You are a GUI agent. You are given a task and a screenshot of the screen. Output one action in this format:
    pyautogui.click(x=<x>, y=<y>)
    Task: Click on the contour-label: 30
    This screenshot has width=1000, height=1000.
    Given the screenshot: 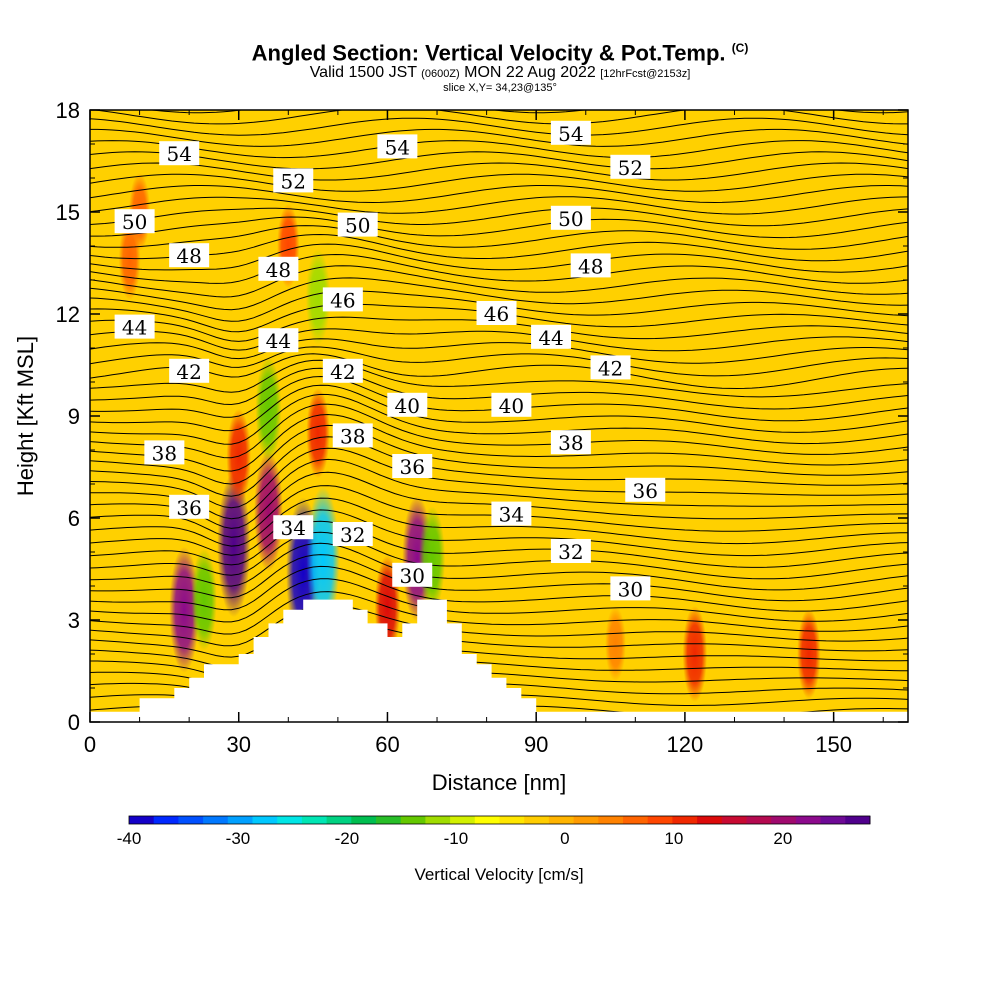 What is the action you would take?
    pyautogui.click(x=630, y=588)
    